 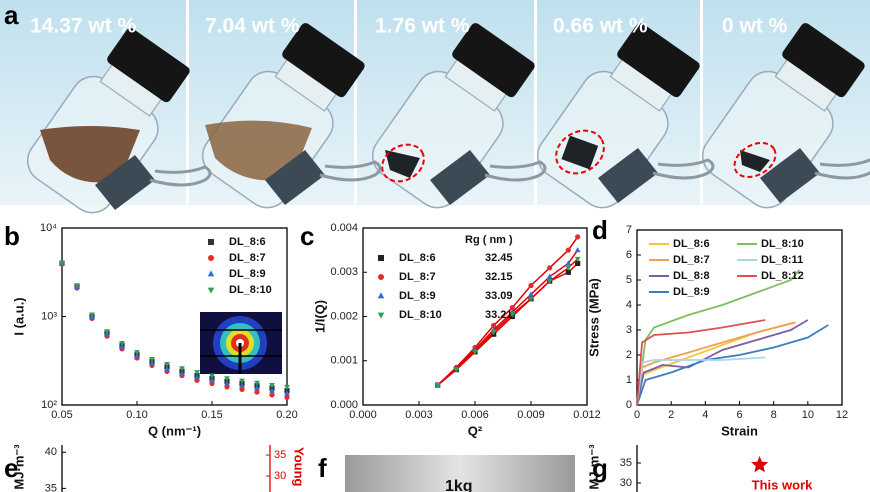 I want to click on x-tick-label: 2, so click(x=671, y=415).